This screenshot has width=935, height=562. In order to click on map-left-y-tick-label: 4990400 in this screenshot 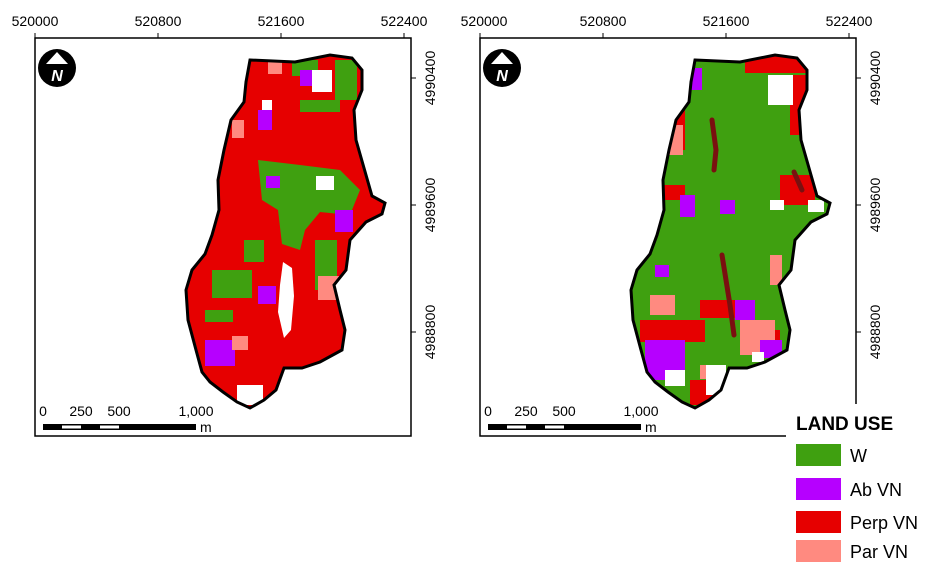, I will do `click(430, 78)`.